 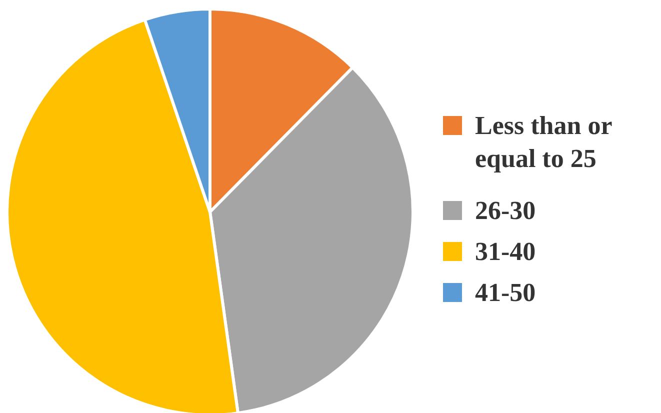 What do you see at coordinates (505, 210) in the screenshot?
I see `legend-label: 26-30` at bounding box center [505, 210].